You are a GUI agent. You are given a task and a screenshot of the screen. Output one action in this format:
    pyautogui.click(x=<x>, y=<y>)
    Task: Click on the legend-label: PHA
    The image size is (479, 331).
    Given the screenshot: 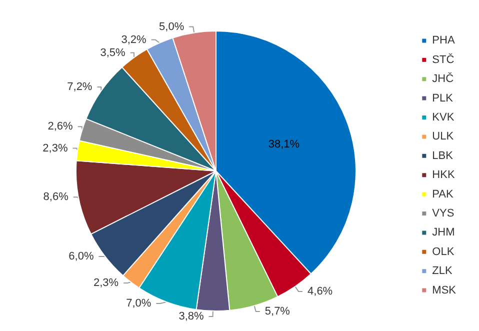 What is the action you would take?
    pyautogui.click(x=444, y=40)
    